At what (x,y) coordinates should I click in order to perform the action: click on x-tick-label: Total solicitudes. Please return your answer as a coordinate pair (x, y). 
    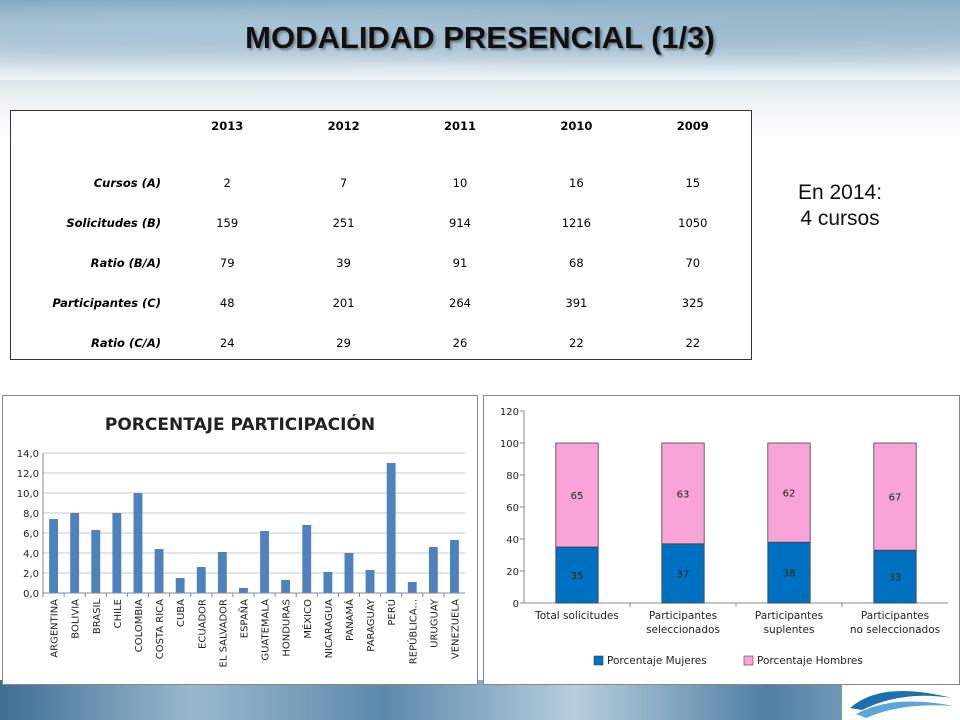
    Looking at the image, I should click on (576, 616).